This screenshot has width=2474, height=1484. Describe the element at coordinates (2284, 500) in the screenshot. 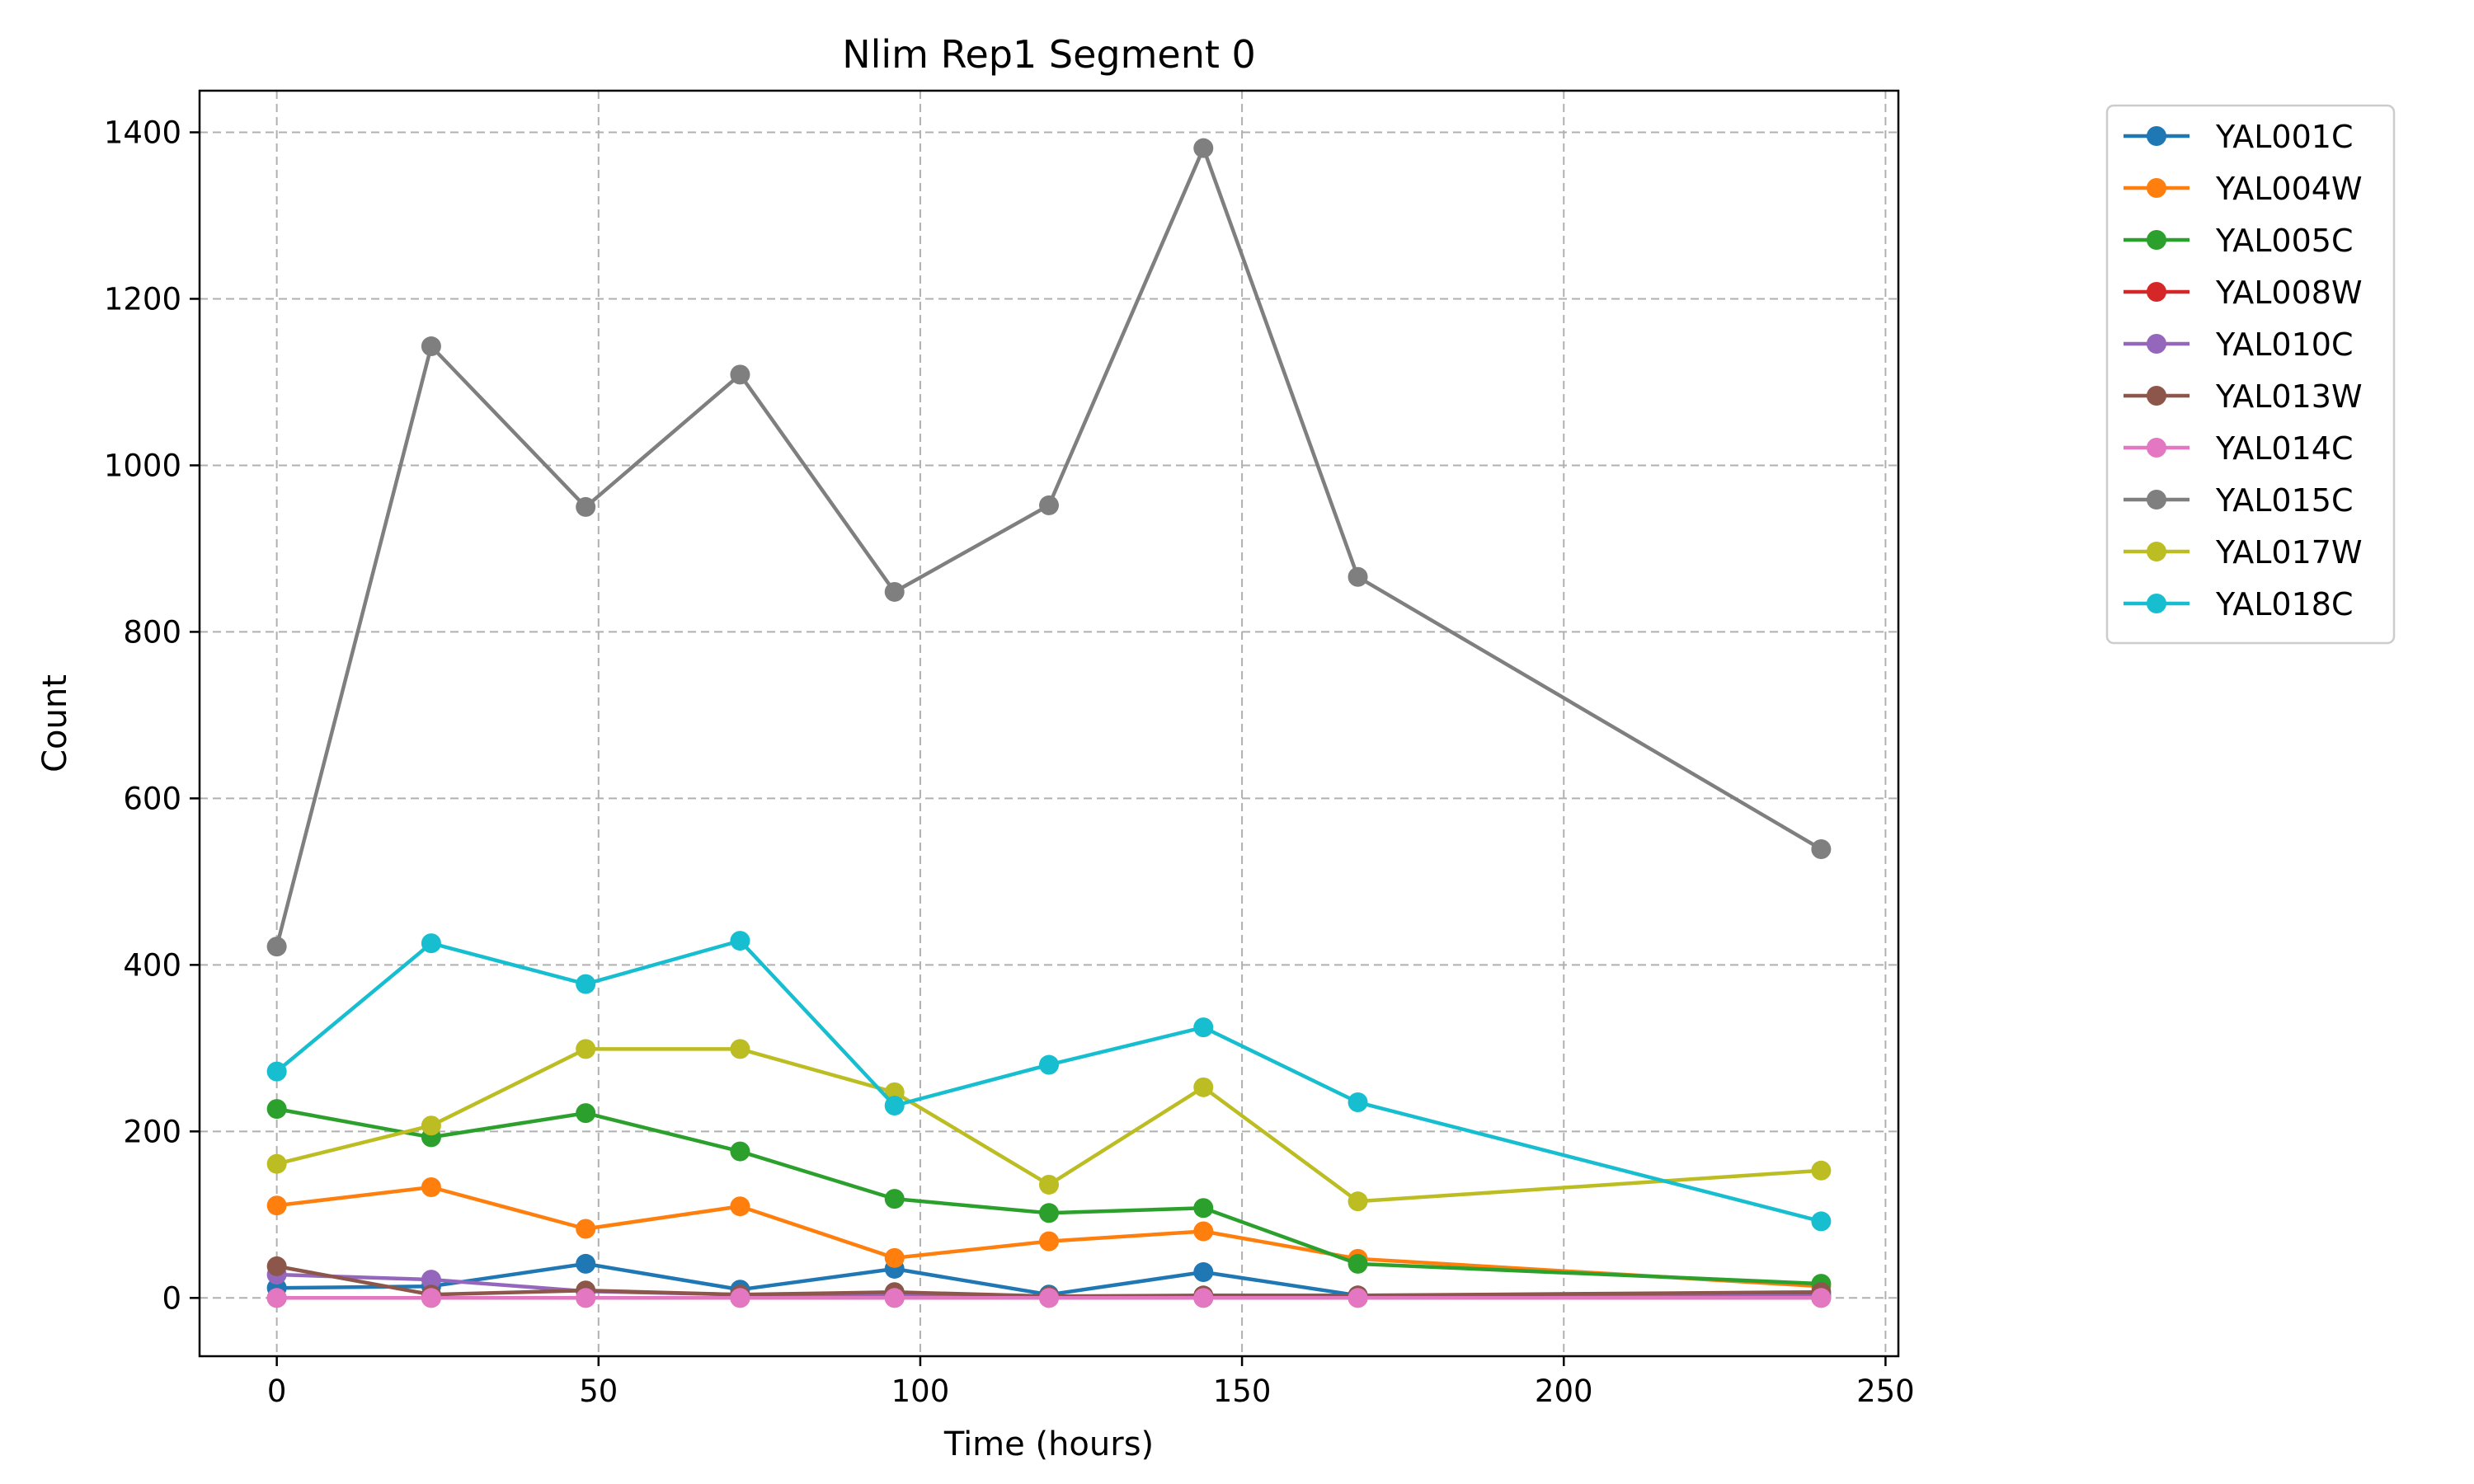

I see `legend-label: YAL015C` at that location.